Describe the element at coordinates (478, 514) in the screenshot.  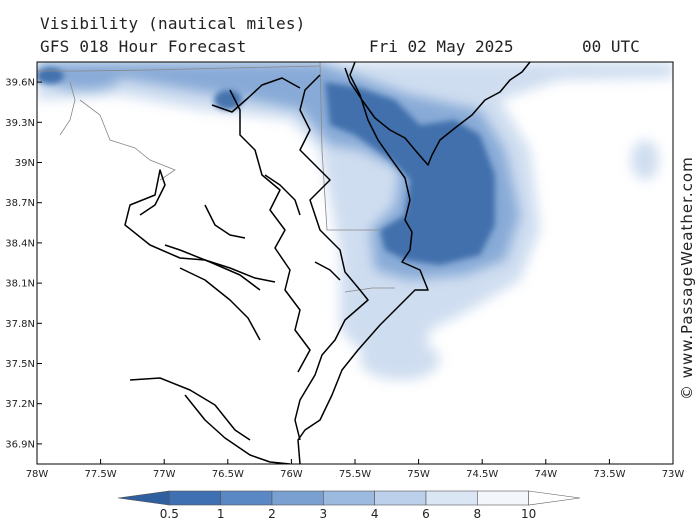
I see `legend-label: 8` at that location.